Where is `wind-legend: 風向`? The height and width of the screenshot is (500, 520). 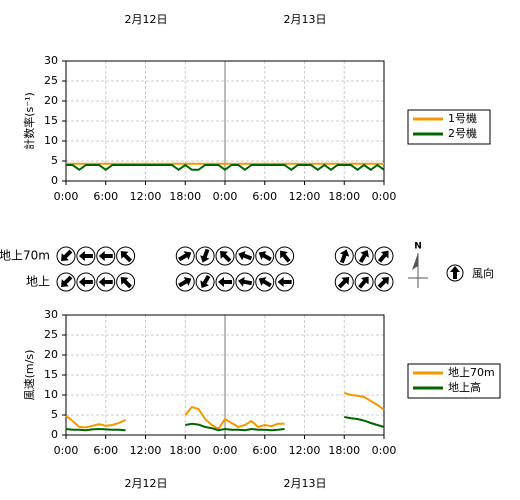 wind-legend: 風向 is located at coordinates (470, 273).